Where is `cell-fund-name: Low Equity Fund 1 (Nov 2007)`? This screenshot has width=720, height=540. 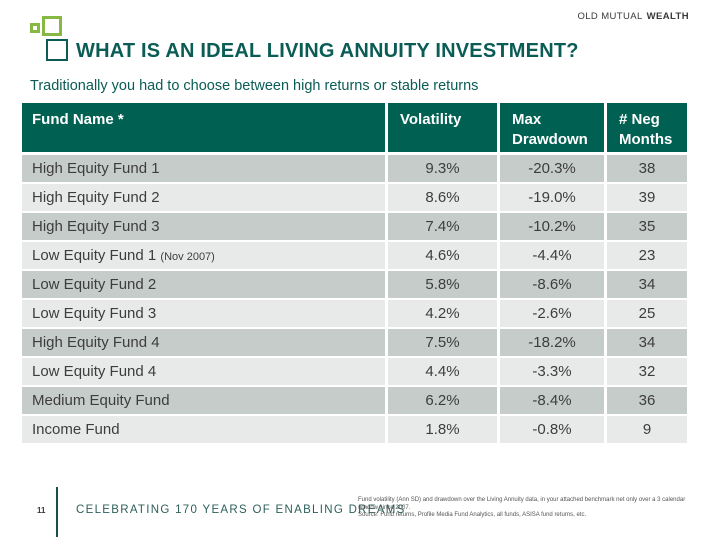
cell-fund-name: Low Equity Fund 1 (Nov 2007) is located at coordinates (203, 255).